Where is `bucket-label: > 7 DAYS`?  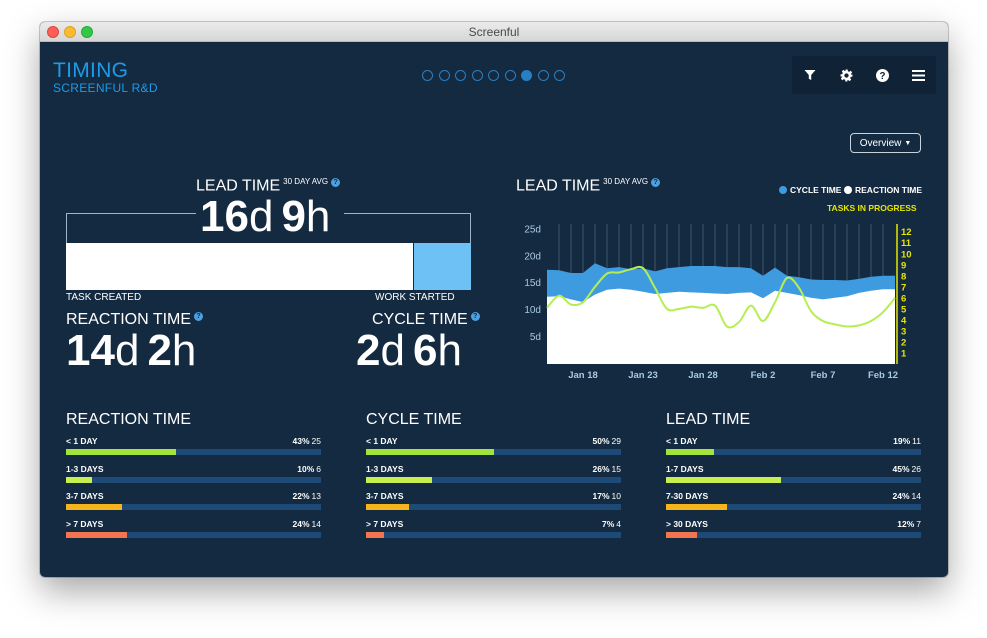
bucket-label: > 7 DAYS is located at coordinates (385, 523).